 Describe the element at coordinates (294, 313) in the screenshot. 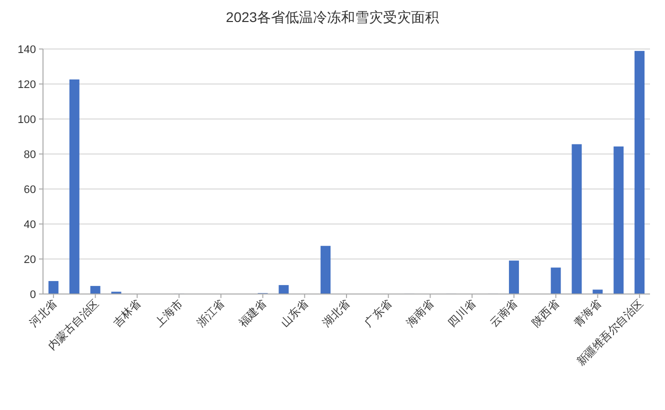

I see `x-tick-label: 山东省` at that location.